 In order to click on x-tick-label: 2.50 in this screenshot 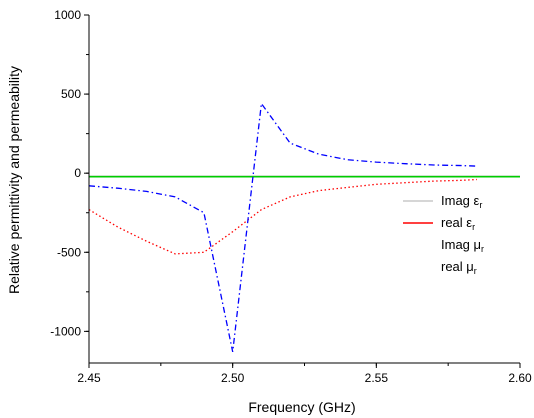, I will do `click(233, 378)`.